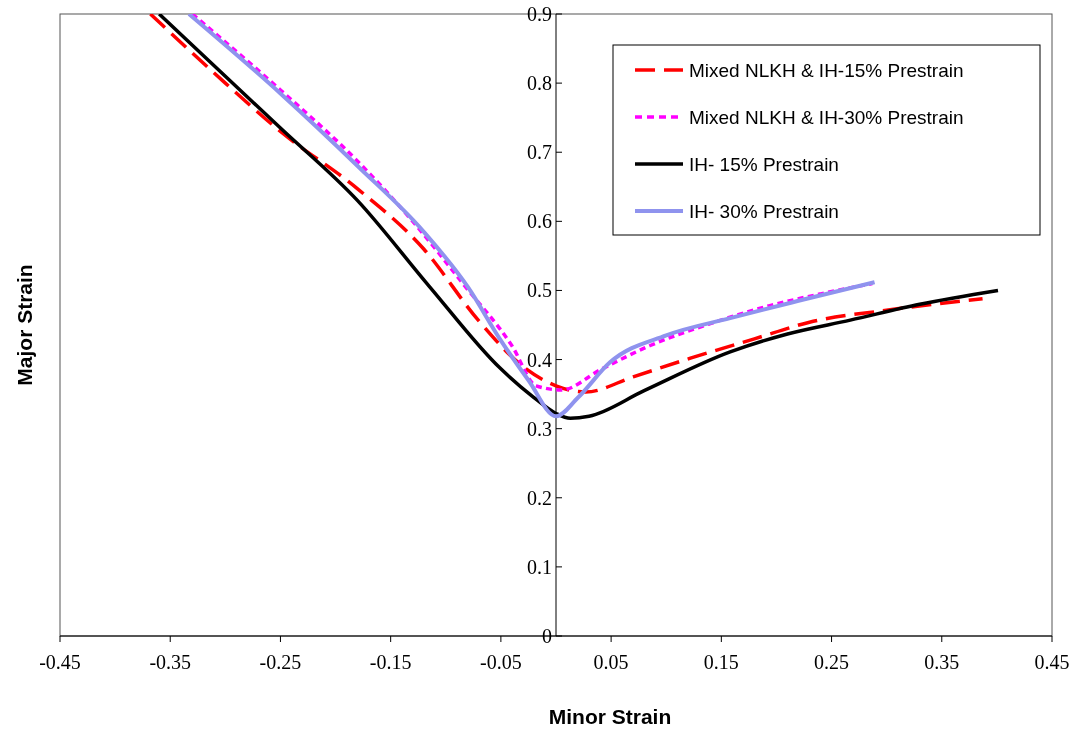 This screenshot has height=732, width=1082. I want to click on x-tick-label: 0.15, so click(721, 662).